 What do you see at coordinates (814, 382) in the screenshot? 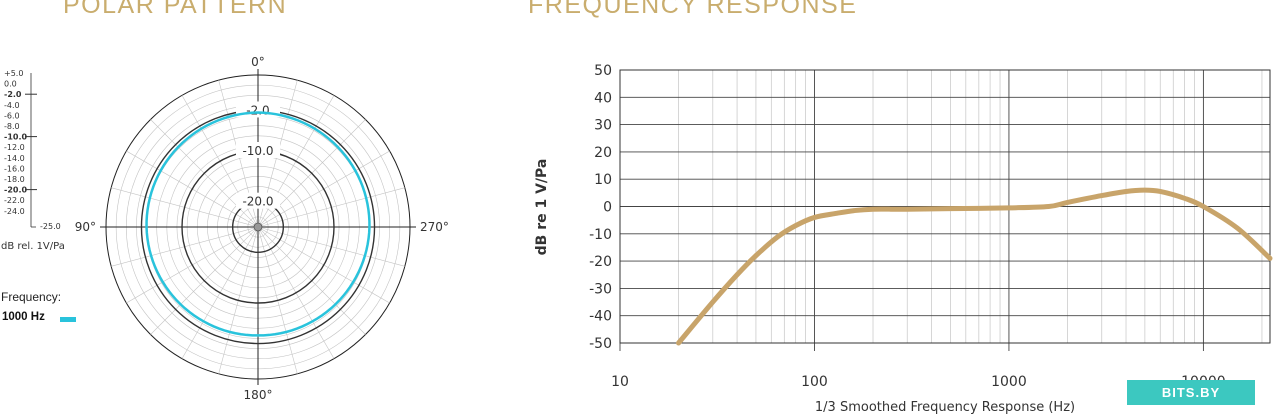
I see `x-tick-label: 100` at bounding box center [814, 382].